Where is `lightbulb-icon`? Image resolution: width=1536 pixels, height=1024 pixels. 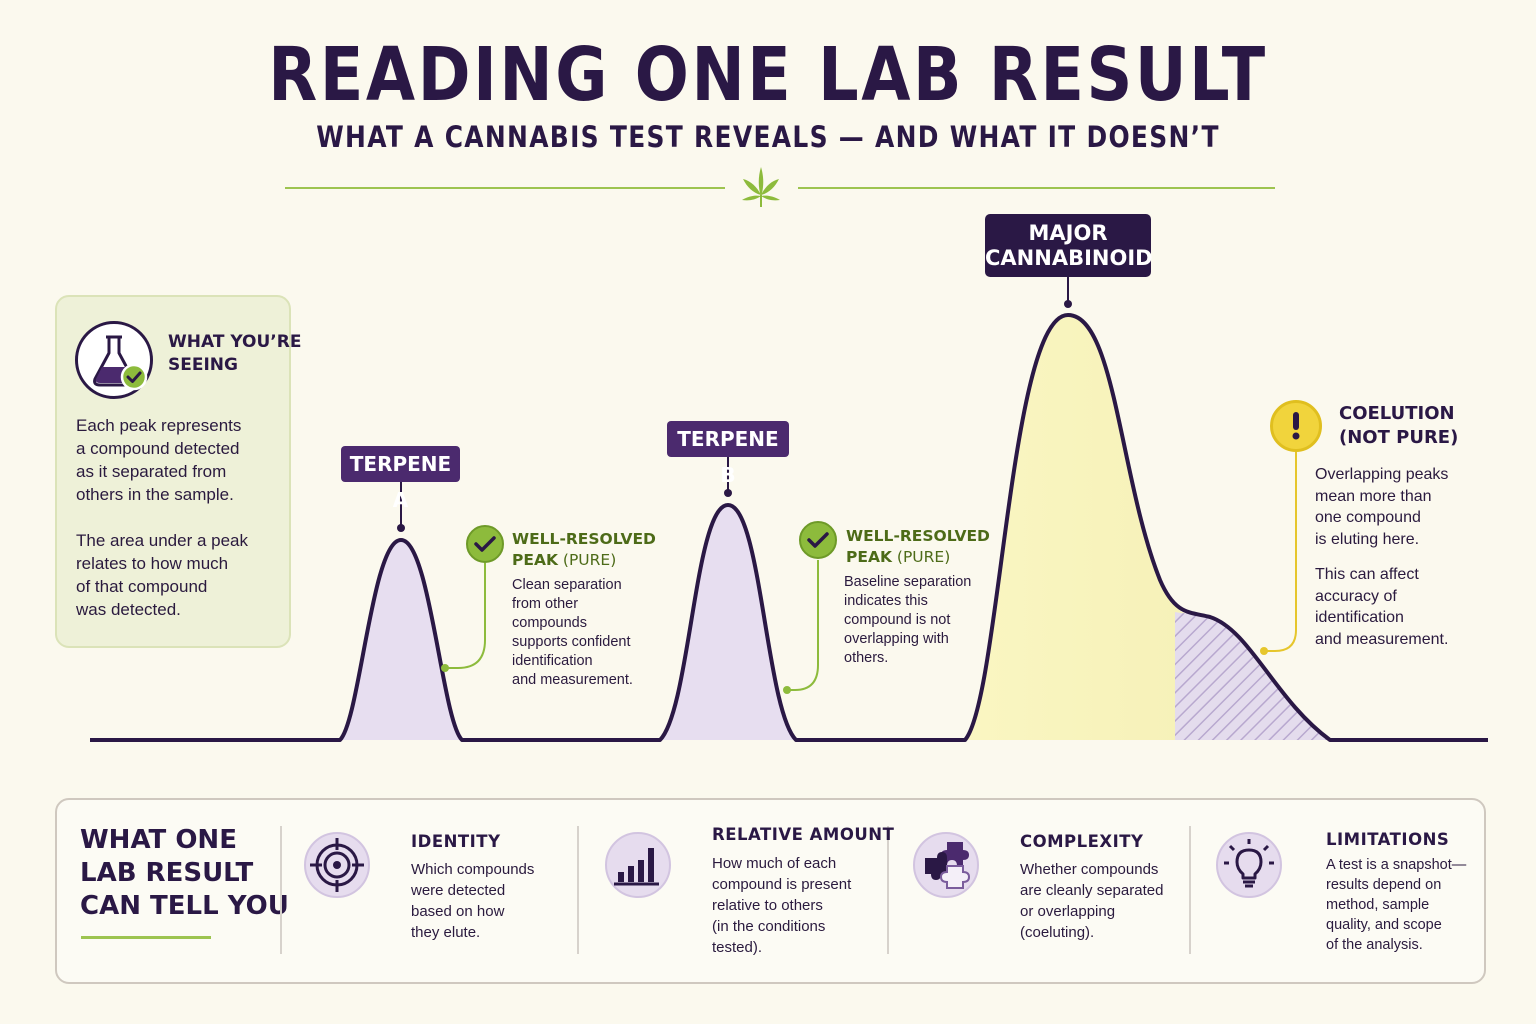
lightbulb-icon is located at coordinates (1249, 865).